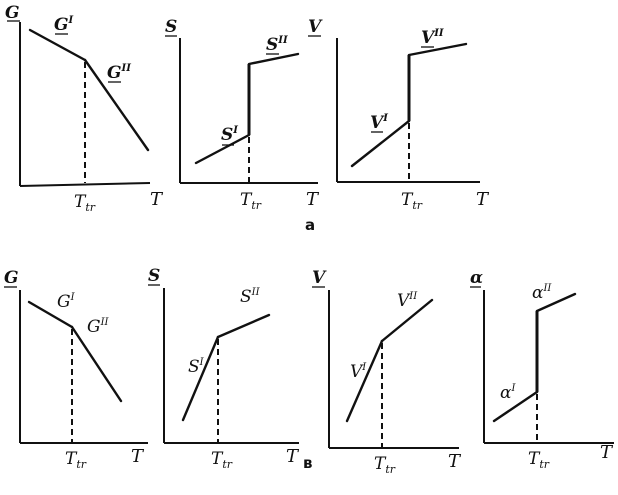  What do you see at coordinates (242, 114) in the screenshot?
I see `panel-a-s: S SI SII Ttr T` at bounding box center [242, 114].